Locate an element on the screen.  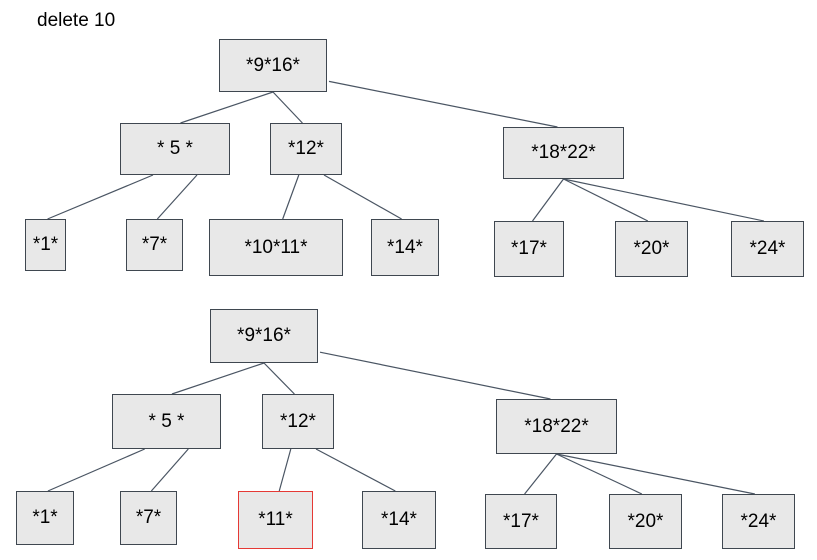
tree2-edge-n1822-n24 is located at coordinates (655, 474).